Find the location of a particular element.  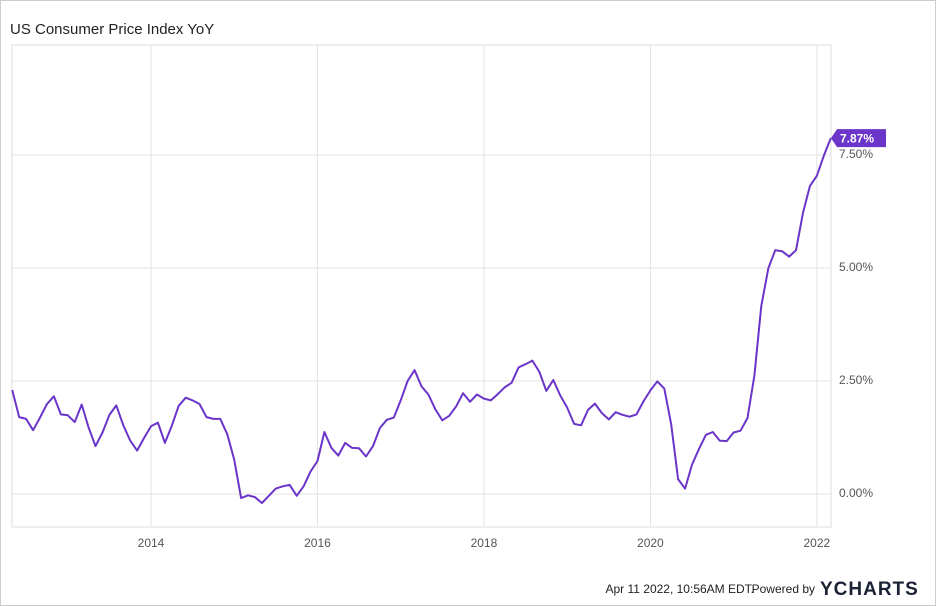

chart-title: US Consumer Price Index YoY is located at coordinates (112, 29).